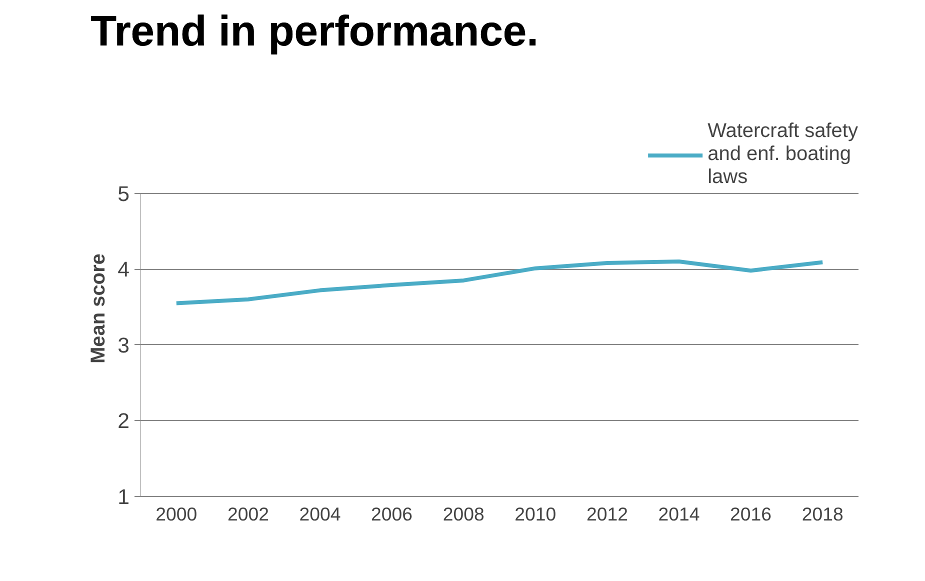 The width and height of the screenshot is (925, 581). Describe the element at coordinates (535, 514) in the screenshot. I see `x-tick-label: 2010` at that location.